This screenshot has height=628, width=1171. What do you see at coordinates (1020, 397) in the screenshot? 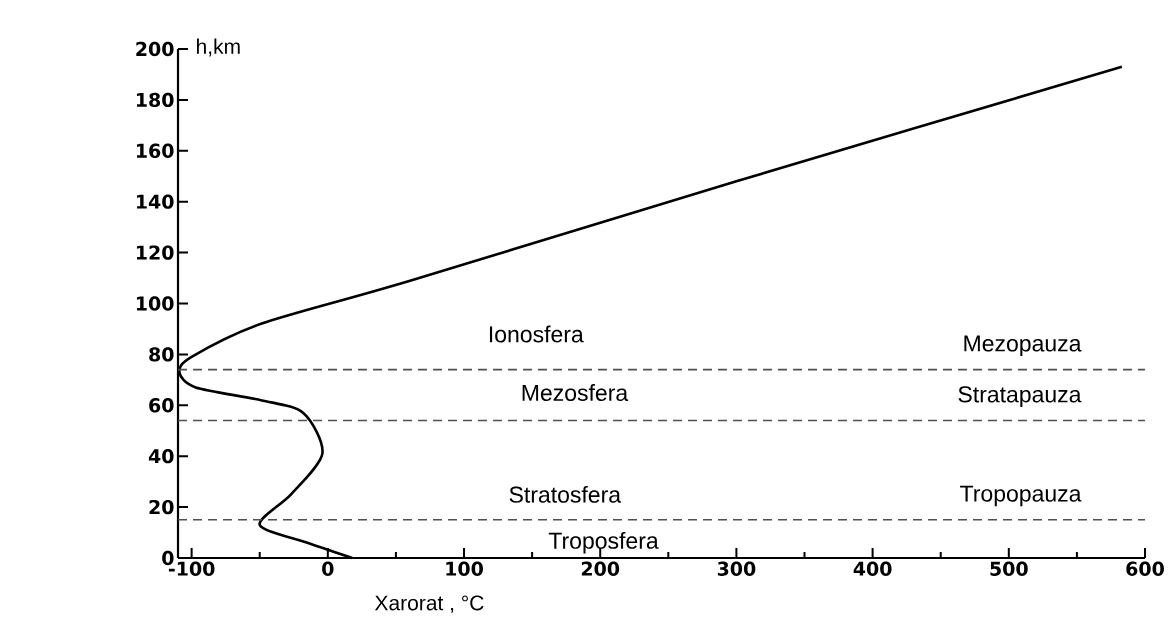
I see `ref-line-label: Stratapauza` at bounding box center [1020, 397].